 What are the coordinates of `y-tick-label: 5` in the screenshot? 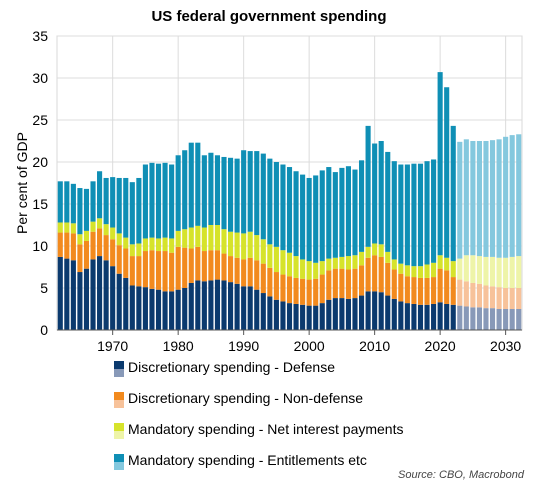 It's located at (44, 288).